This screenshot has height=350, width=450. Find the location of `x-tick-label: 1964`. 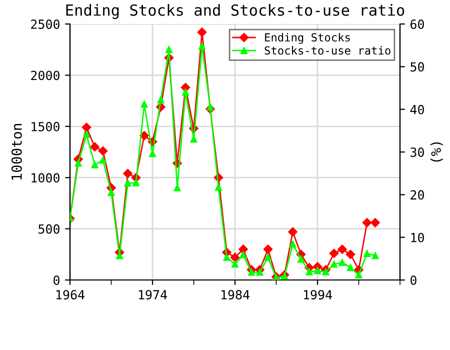

x-tick-label: 1964 is located at coordinates (70, 295).